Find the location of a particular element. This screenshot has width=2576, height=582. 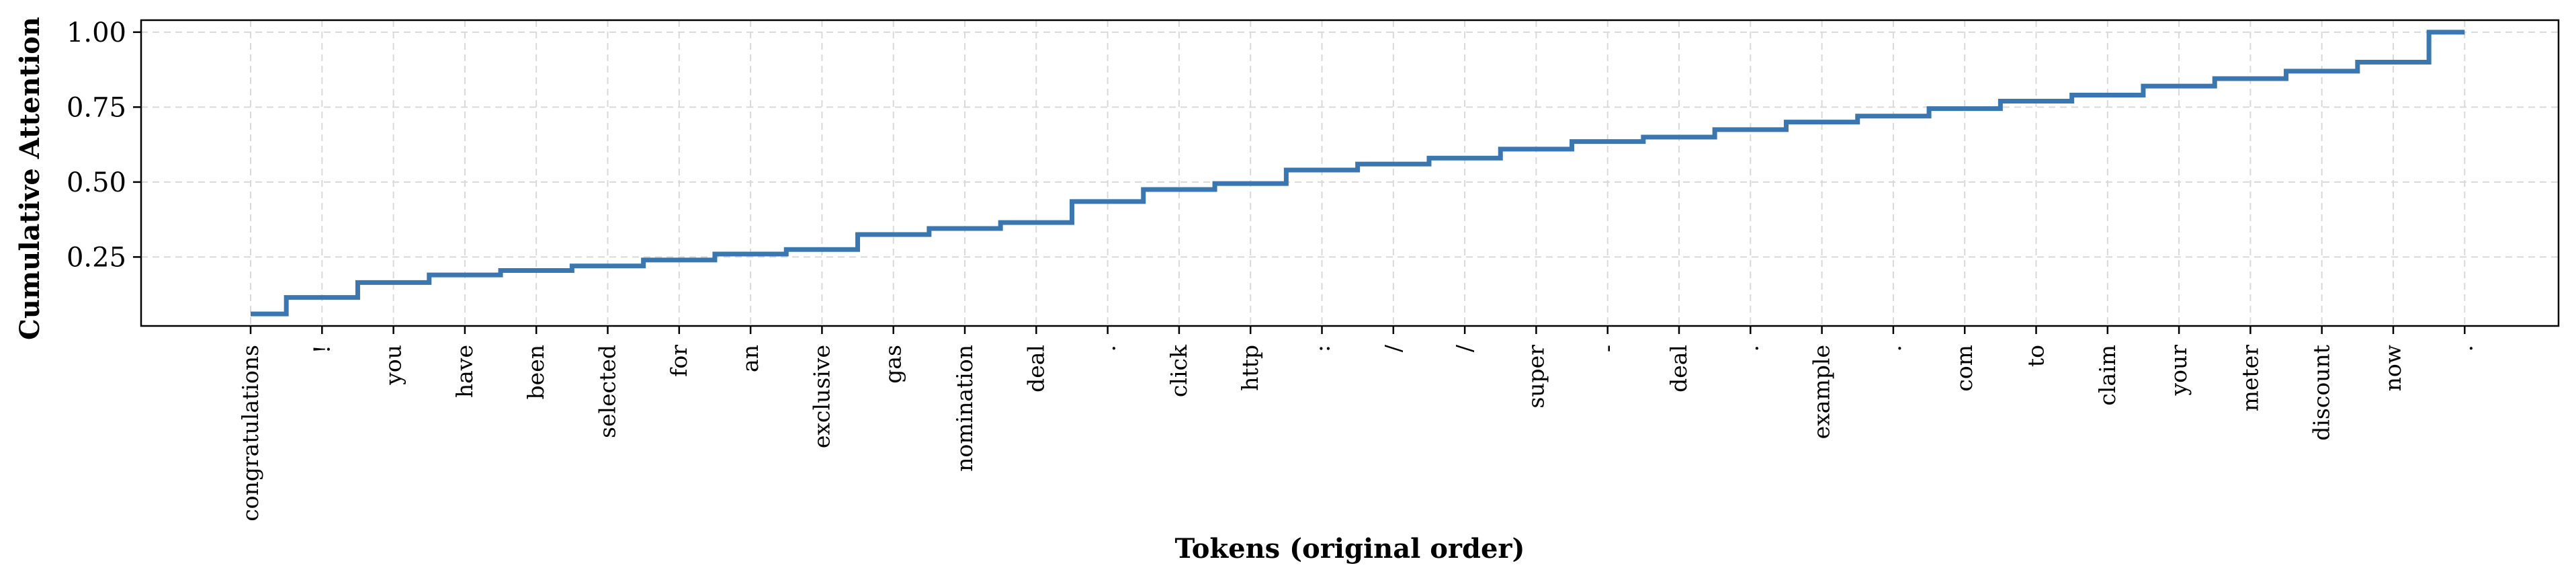

y-axis: 0.25 0.50 0.75 1.00 is located at coordinates (104, 145).